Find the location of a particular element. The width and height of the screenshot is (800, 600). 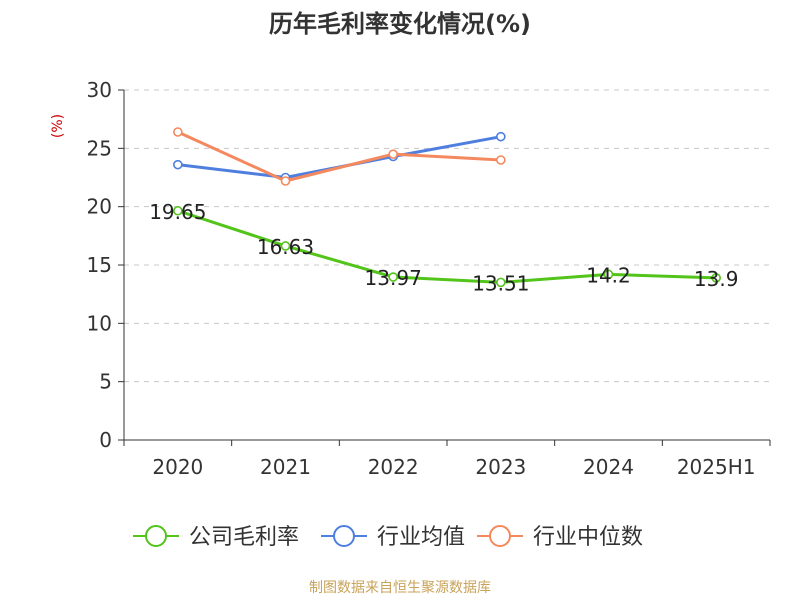

y-tick-label: 20 is located at coordinates (99, 207).